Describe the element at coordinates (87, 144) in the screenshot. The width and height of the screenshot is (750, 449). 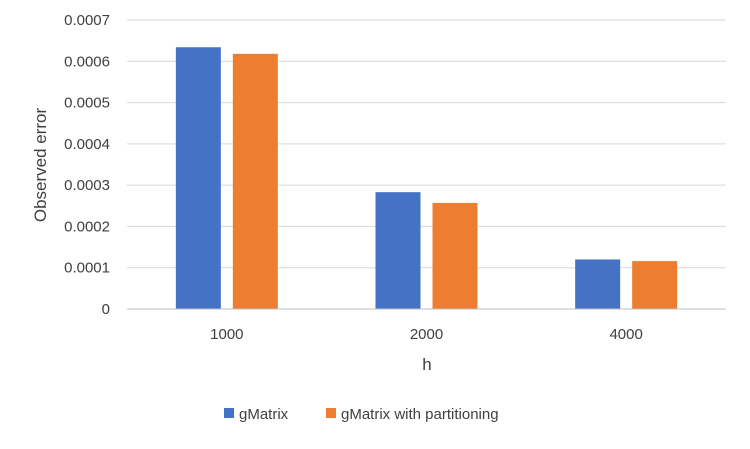
I see `y-tick-label: 0.0004` at that location.